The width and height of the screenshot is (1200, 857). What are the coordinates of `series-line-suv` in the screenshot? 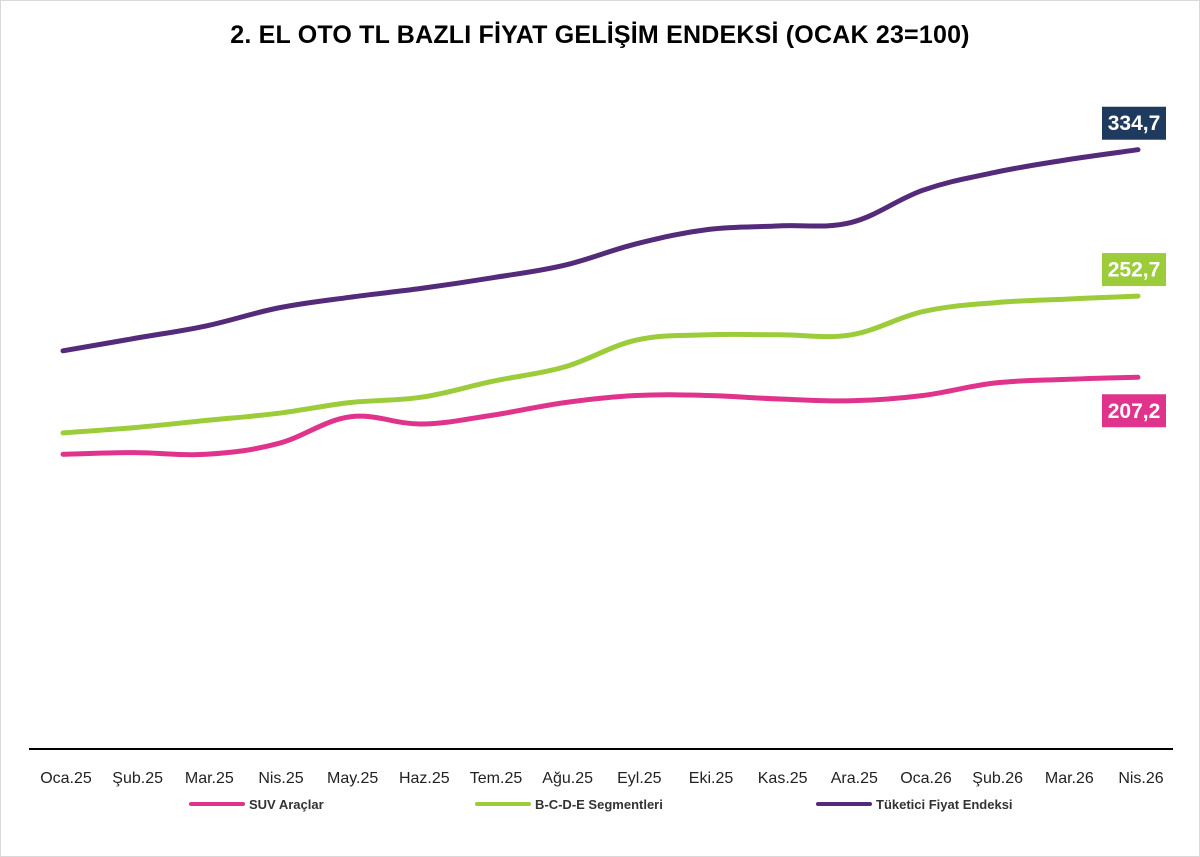 It's located at (600, 416).